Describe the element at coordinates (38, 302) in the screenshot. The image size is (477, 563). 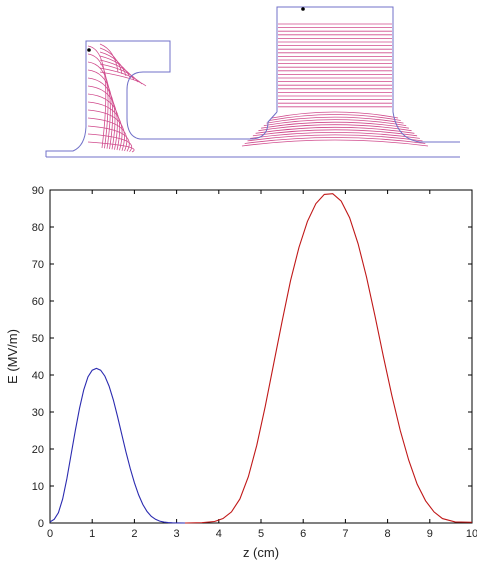
I see `y-tick-label: 60` at that location.